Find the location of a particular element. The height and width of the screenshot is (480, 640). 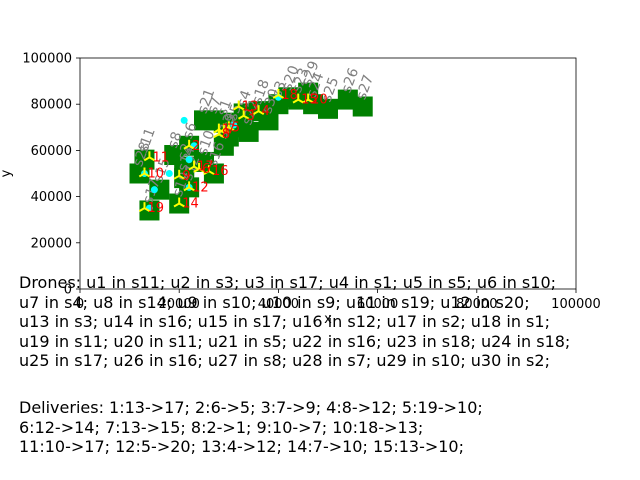

station-label: s1 is located at coordinates (225, 107).